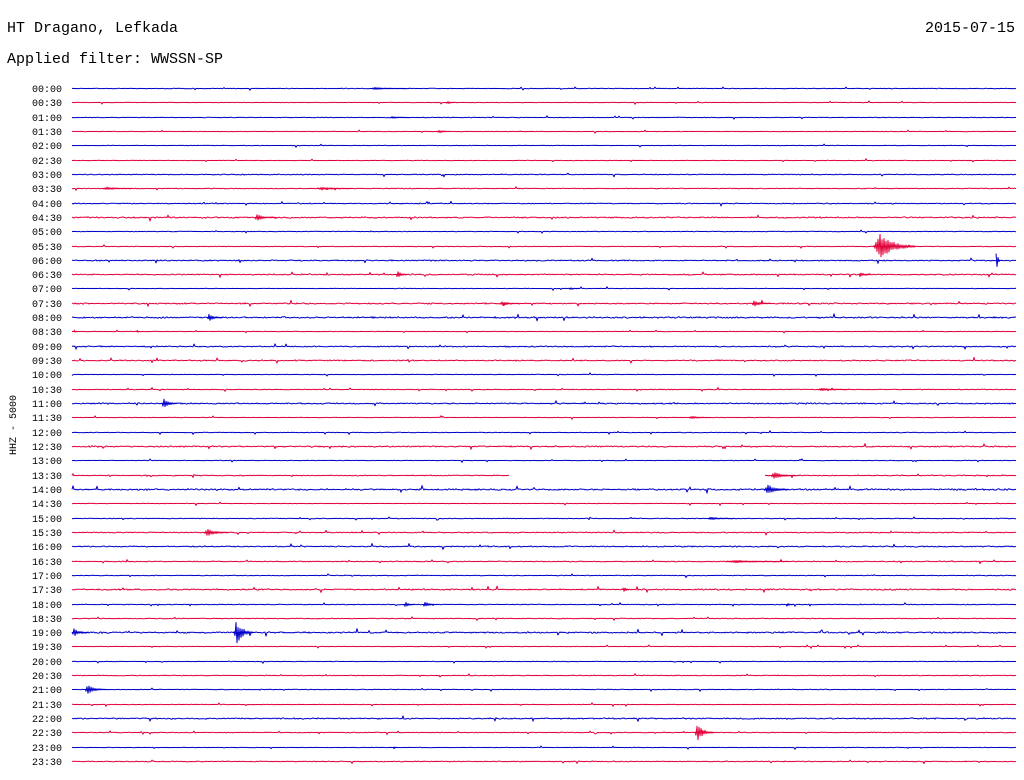 The height and width of the screenshot is (780, 1024). I want to click on row-label: 11:30, so click(47, 419).